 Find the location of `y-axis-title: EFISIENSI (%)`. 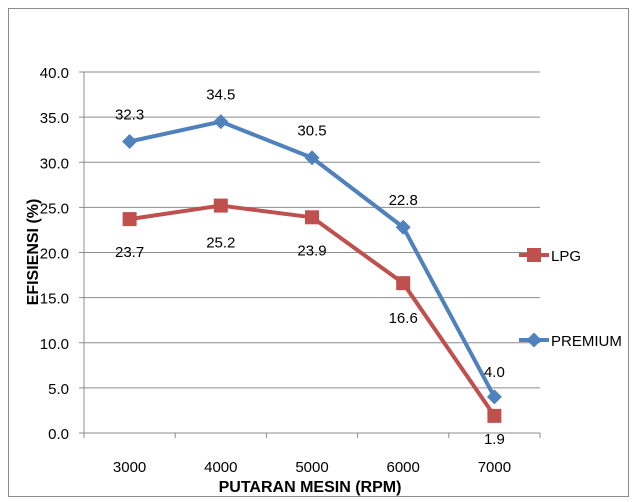

y-axis-title: EFISIENSI (%) is located at coordinates (33, 252).